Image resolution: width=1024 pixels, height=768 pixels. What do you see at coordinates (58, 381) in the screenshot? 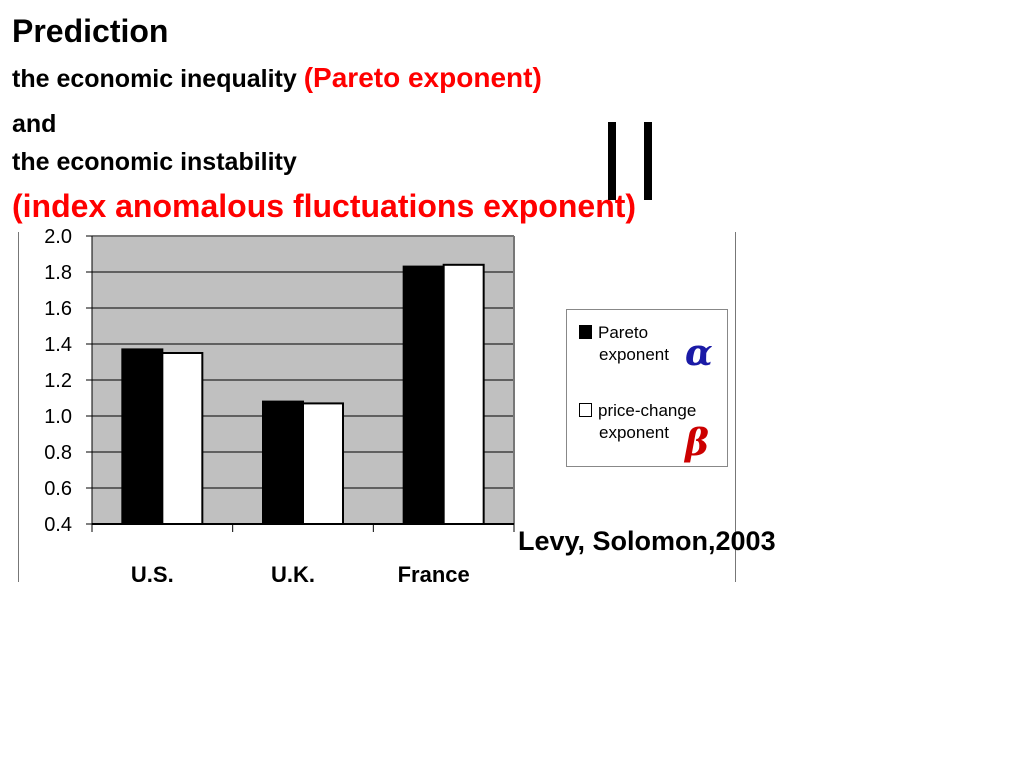
I see `y-tick-label: 1.2` at bounding box center [58, 381].